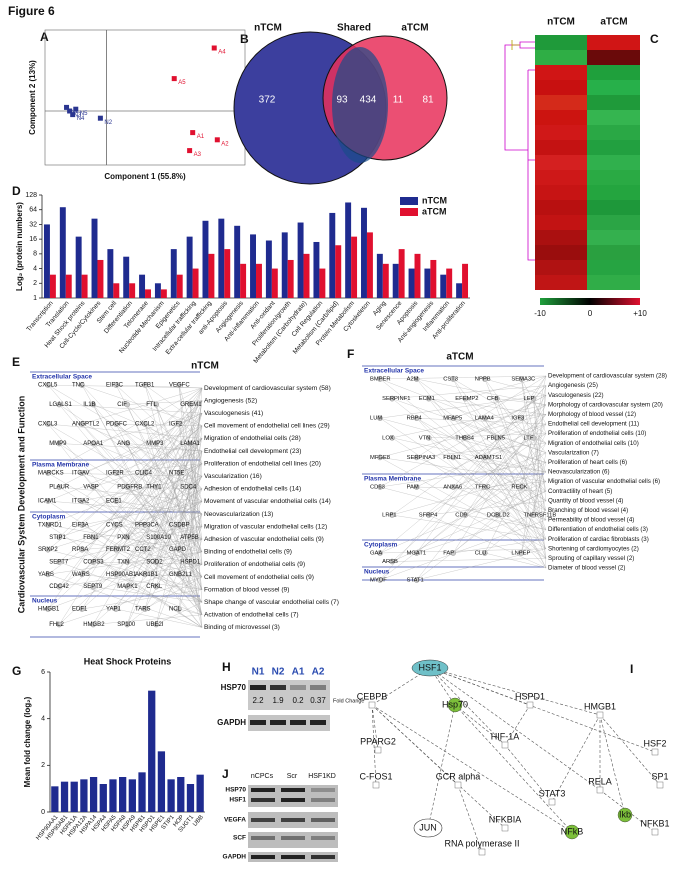 The image size is (689, 885). Describe the element at coordinates (233, 476) in the screenshot. I see `function-label: Vascularization (16)` at that location.